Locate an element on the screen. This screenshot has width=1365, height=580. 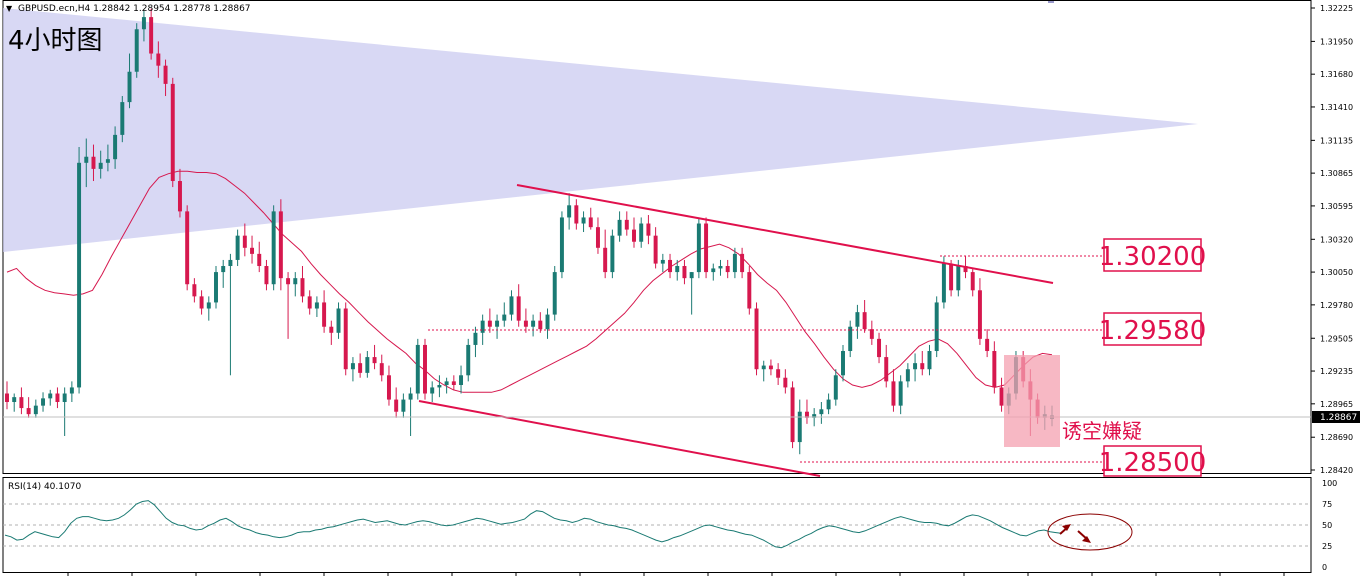
time-axis-ticks is located at coordinates (676, 574).